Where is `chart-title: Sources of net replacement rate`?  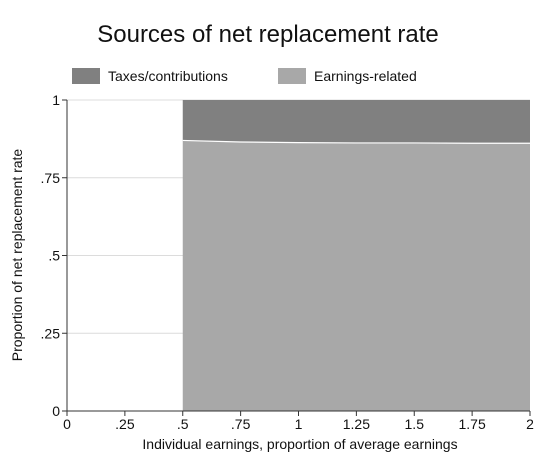 chart-title: Sources of net replacement rate is located at coordinates (268, 34).